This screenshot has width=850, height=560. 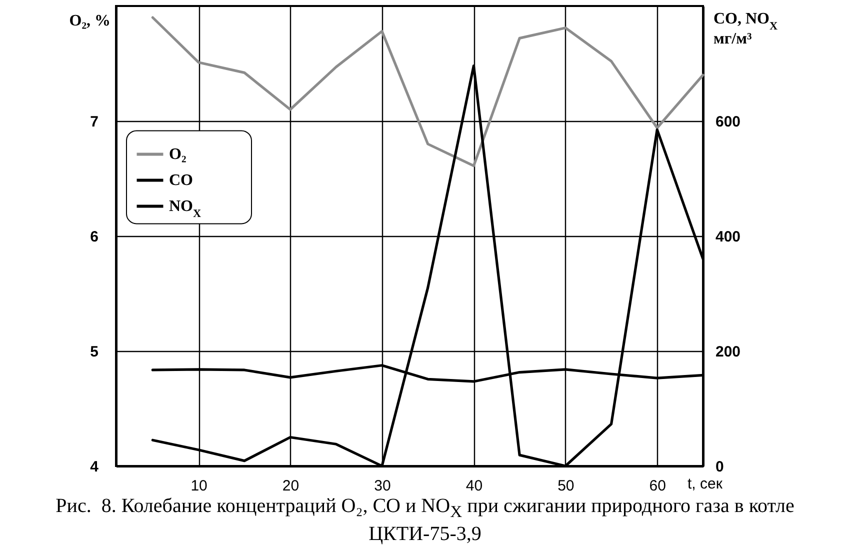 I want to click on x-tick-label: 40, so click(x=474, y=486).